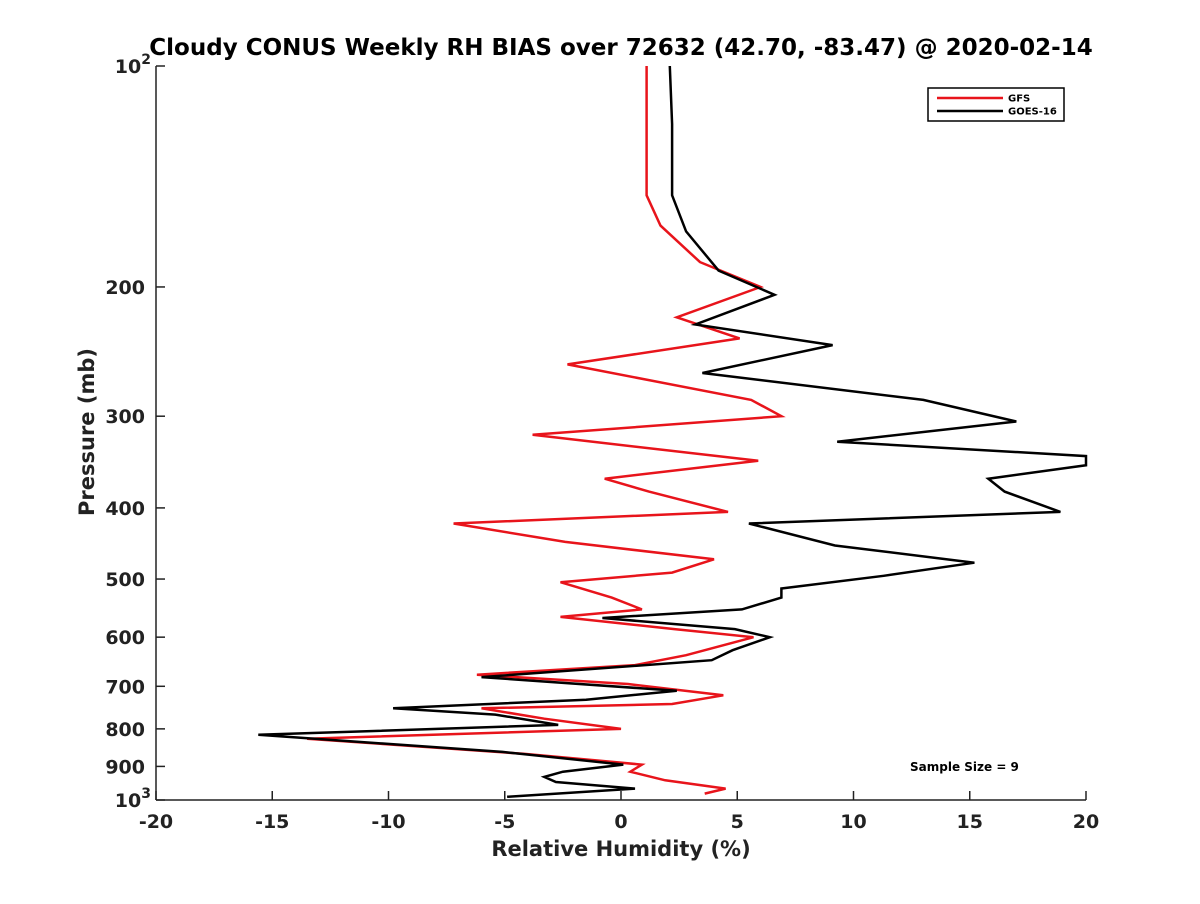 The width and height of the screenshot is (1200, 904). I want to click on y-tick-label: 200, so click(125, 288).